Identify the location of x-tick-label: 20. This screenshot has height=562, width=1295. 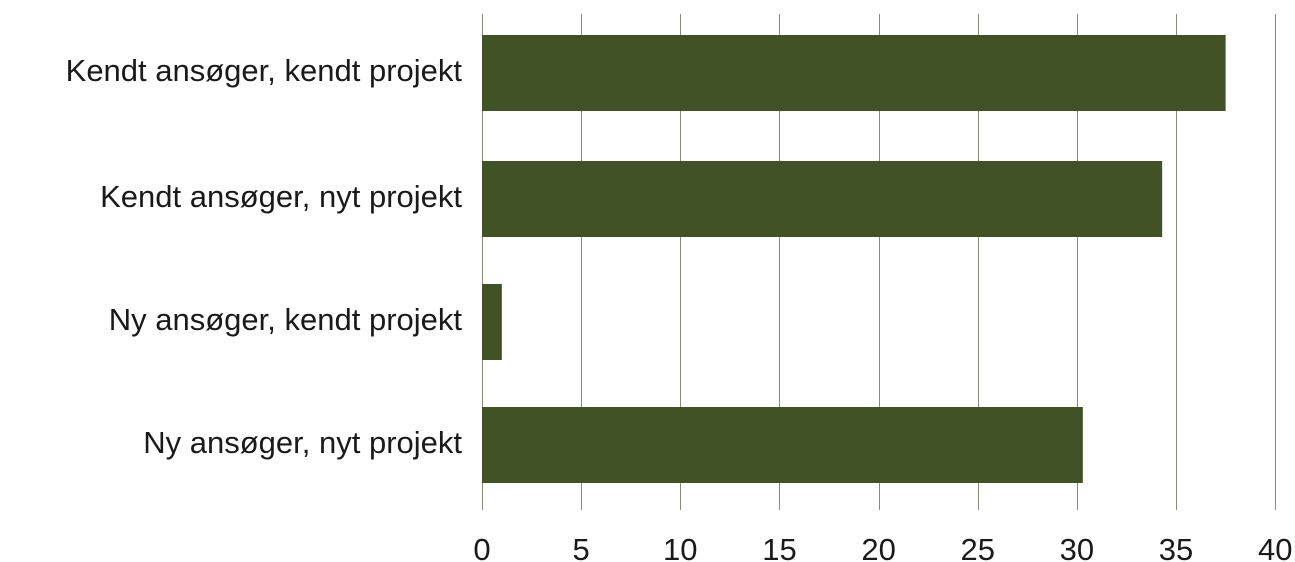
(878, 547).